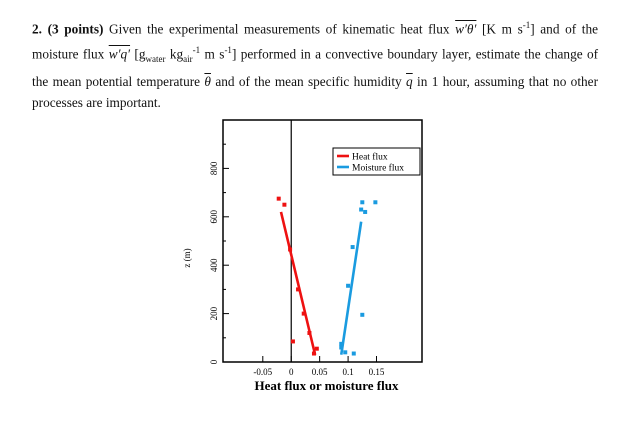  What do you see at coordinates (119, 54) in the screenshot?
I see `moisture-flux-symbol: w′q′` at bounding box center [119, 54].